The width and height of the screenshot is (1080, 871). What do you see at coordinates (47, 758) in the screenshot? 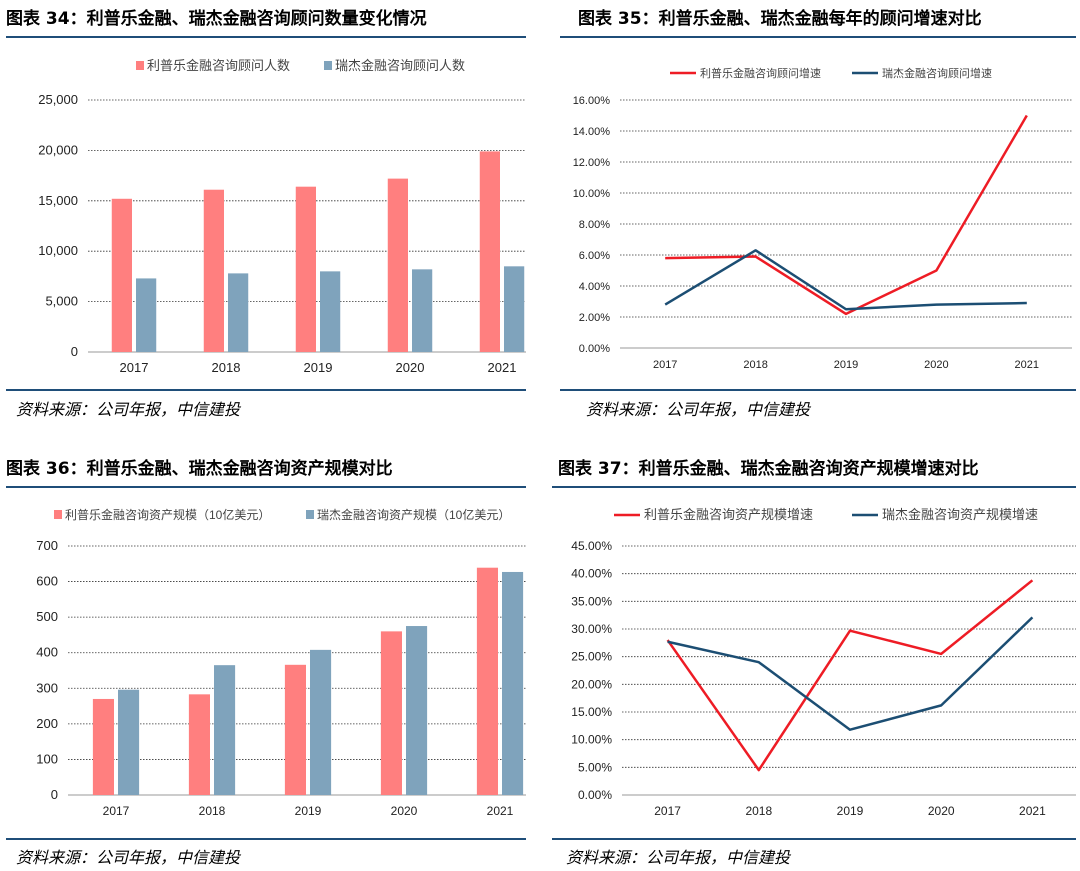
I see `y-tick-label: 100` at bounding box center [47, 758].